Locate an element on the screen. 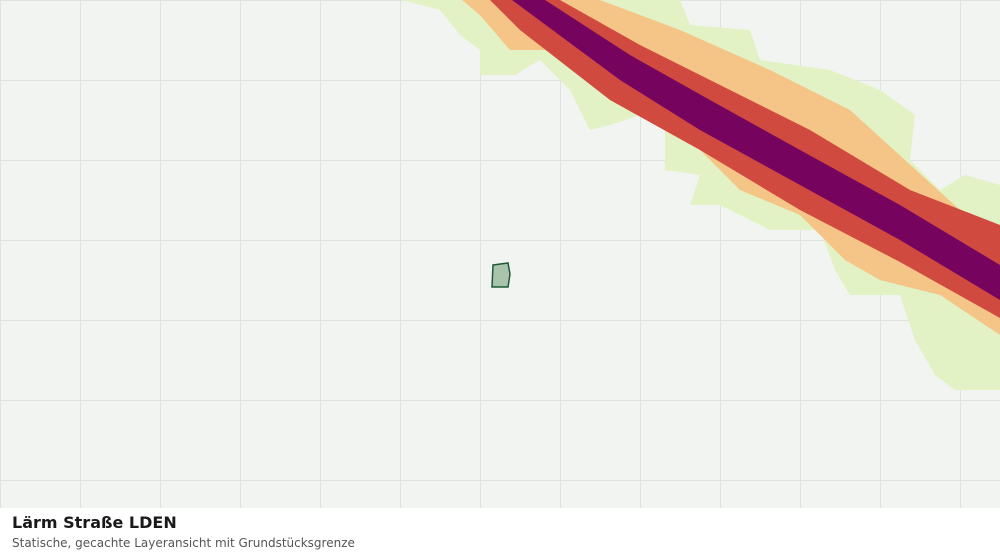 This screenshot has width=1000, height=560. map-title: Lärm Straße LDEN is located at coordinates (94, 522).